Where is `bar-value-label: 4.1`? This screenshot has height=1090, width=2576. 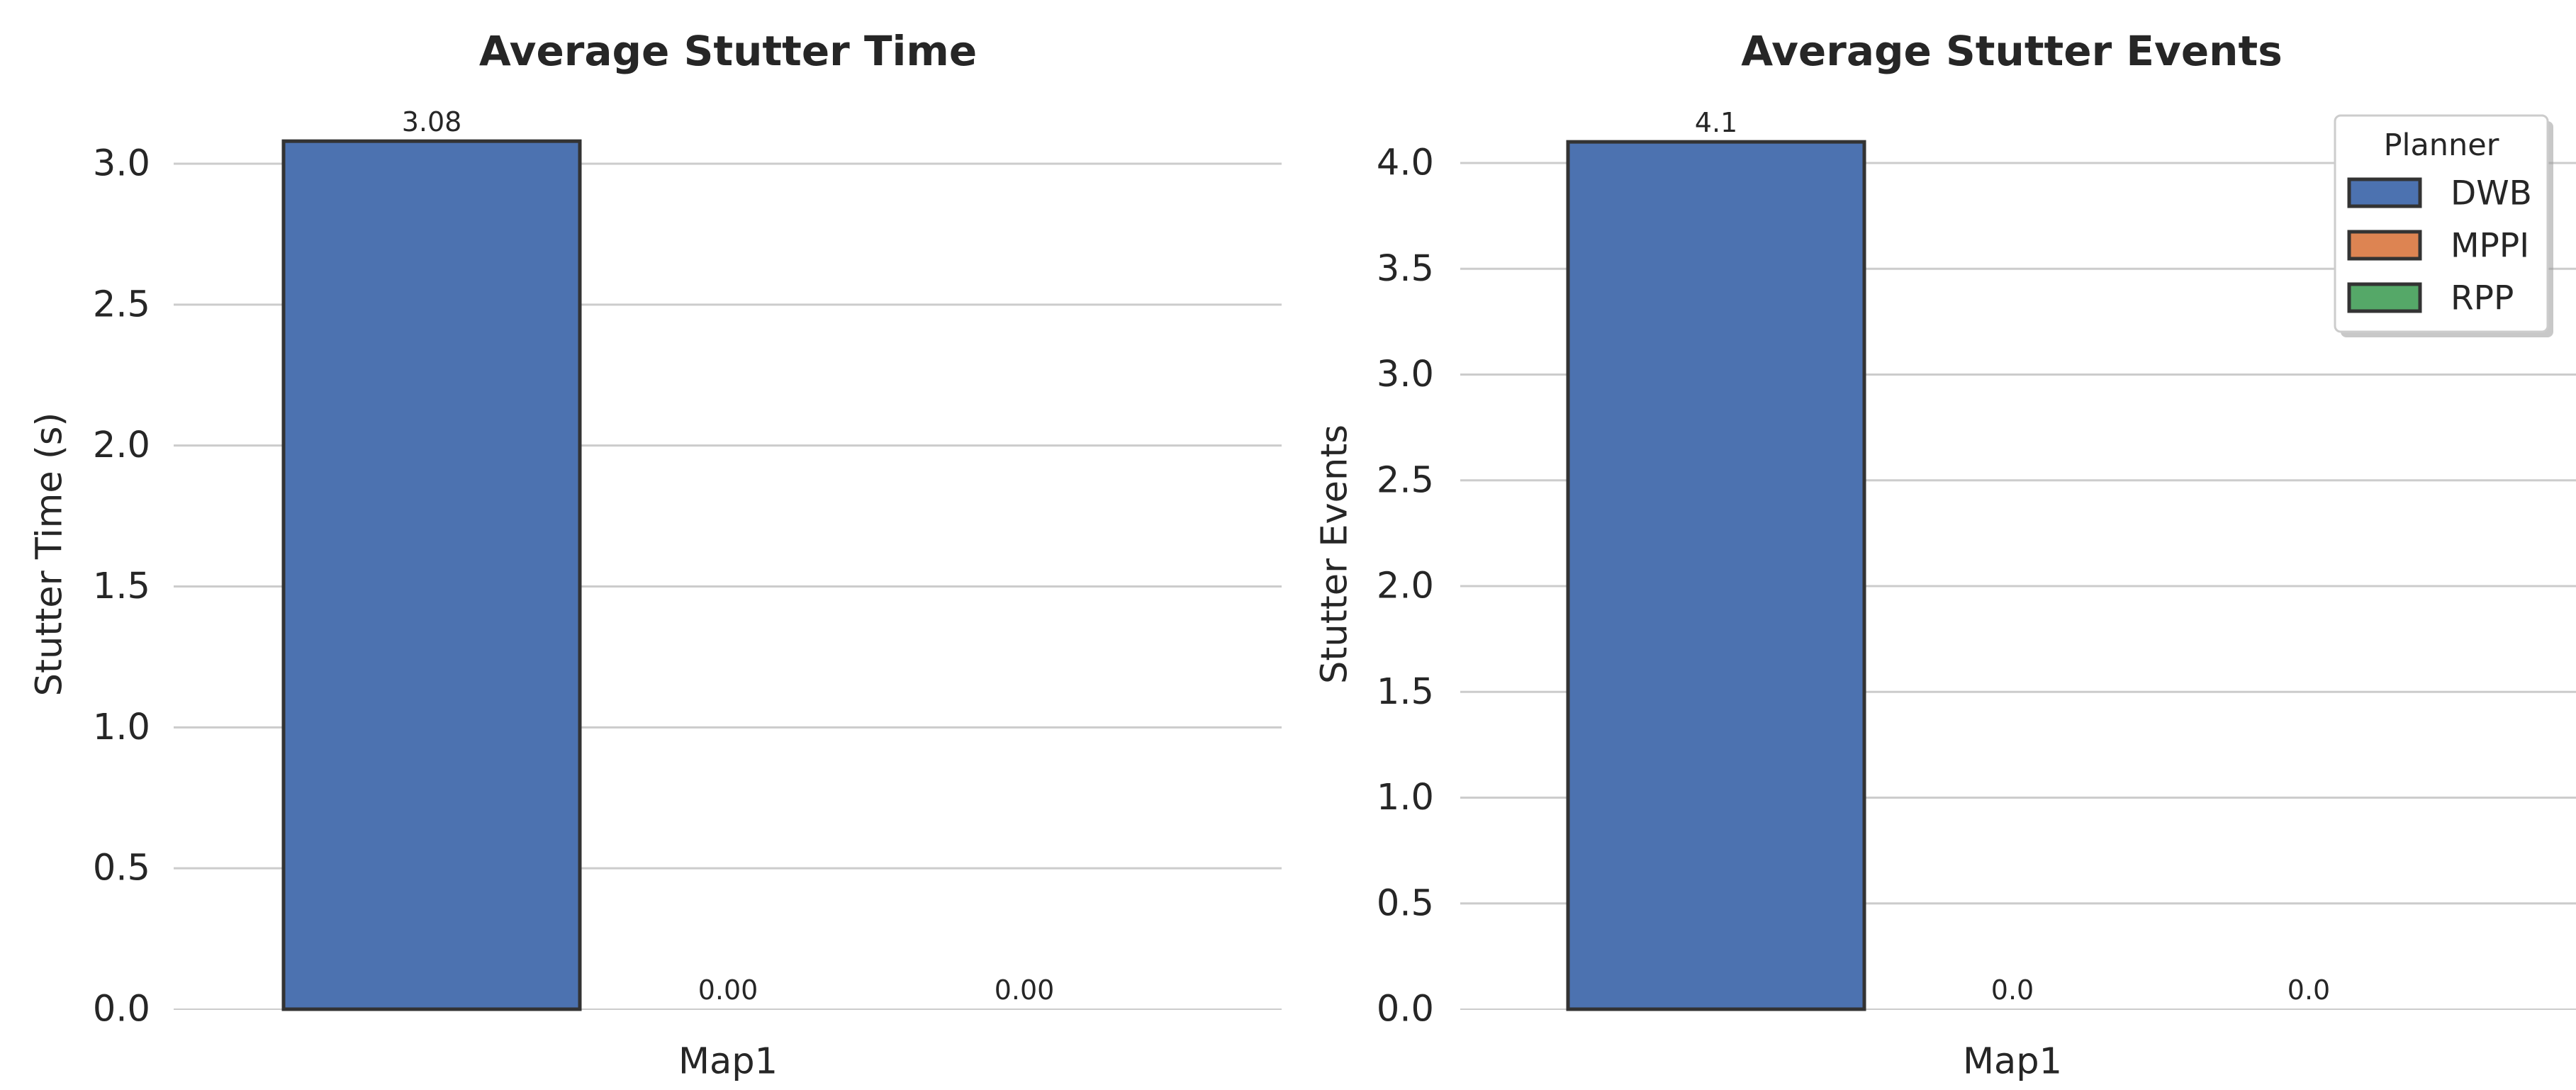
bar-value-label: 4.1 is located at coordinates (1716, 122).